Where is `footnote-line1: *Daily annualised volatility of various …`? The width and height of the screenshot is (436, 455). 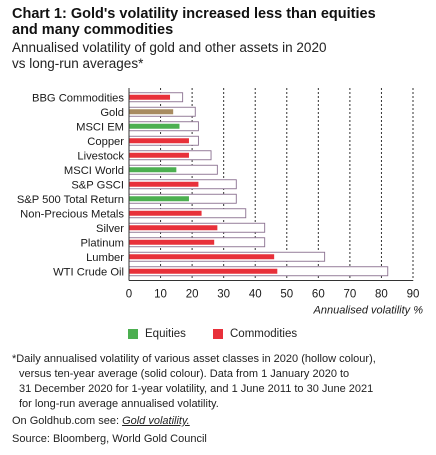
footnote-line1: *Daily annualised volatility of various … is located at coordinates (194, 359).